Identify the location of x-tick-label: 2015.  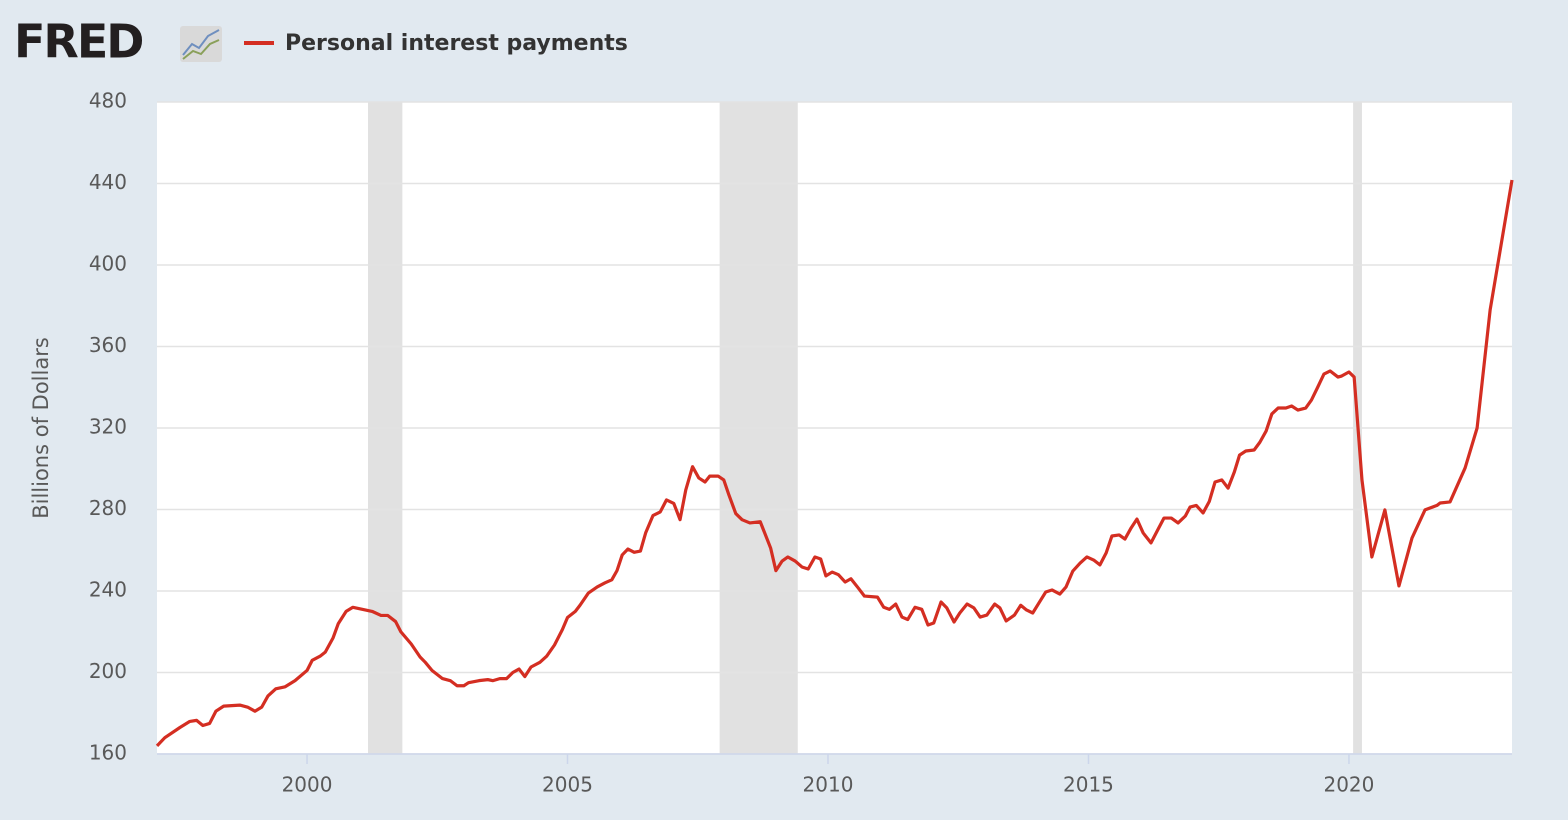
(1088, 785).